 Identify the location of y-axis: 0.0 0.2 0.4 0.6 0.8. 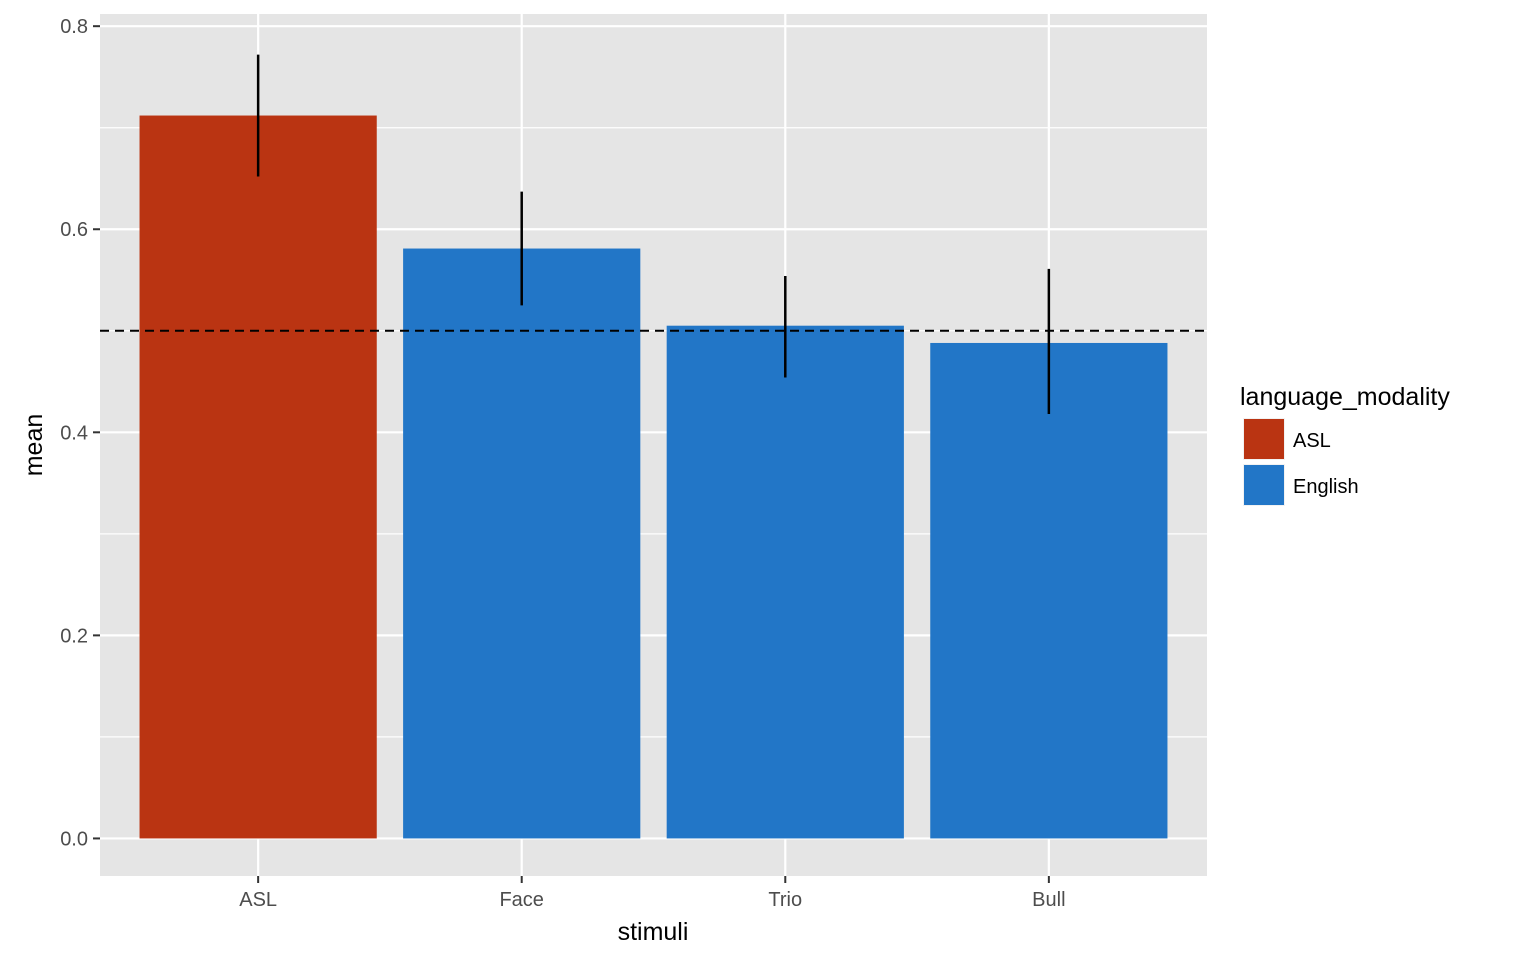
(80, 433).